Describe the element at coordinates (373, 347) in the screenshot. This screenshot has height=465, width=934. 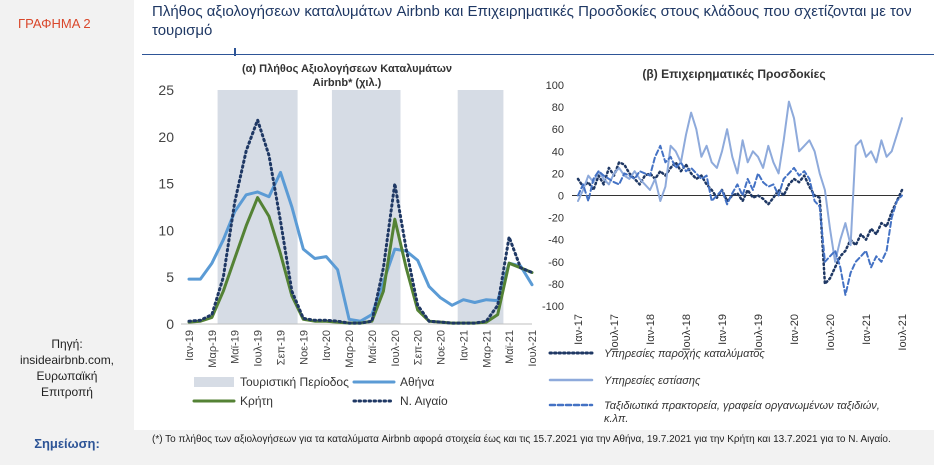
I see `x-tick-label: Μαϊ-20` at that location.